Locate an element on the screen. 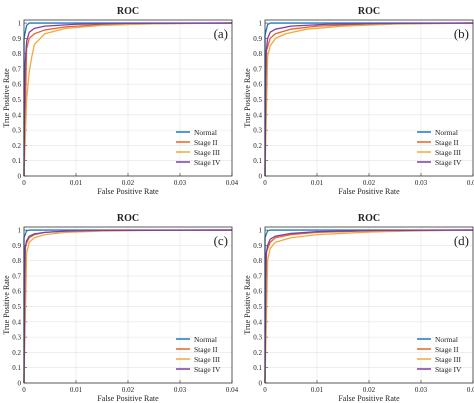  panel-label: (d) is located at coordinates (461, 240).